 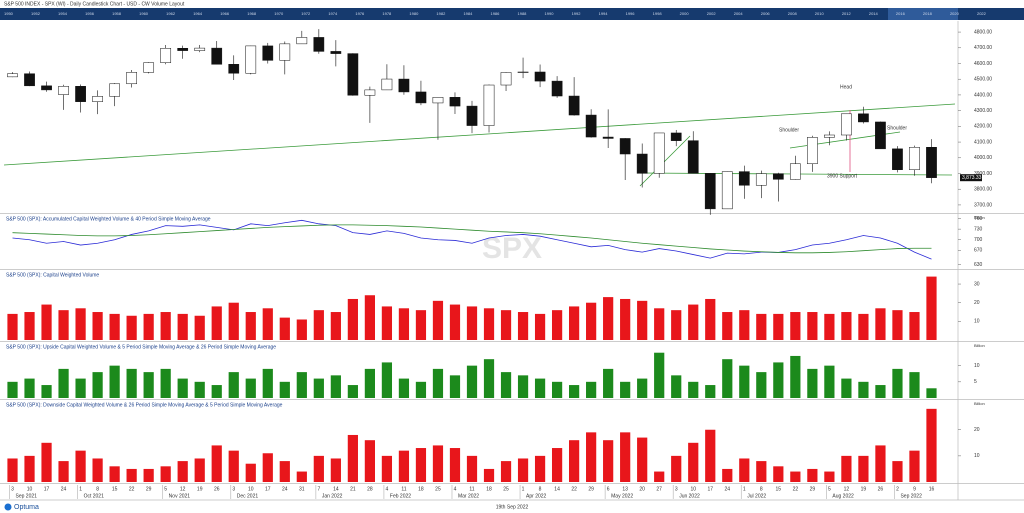 I want to click on timeline-window, so click(x=923, y=14).